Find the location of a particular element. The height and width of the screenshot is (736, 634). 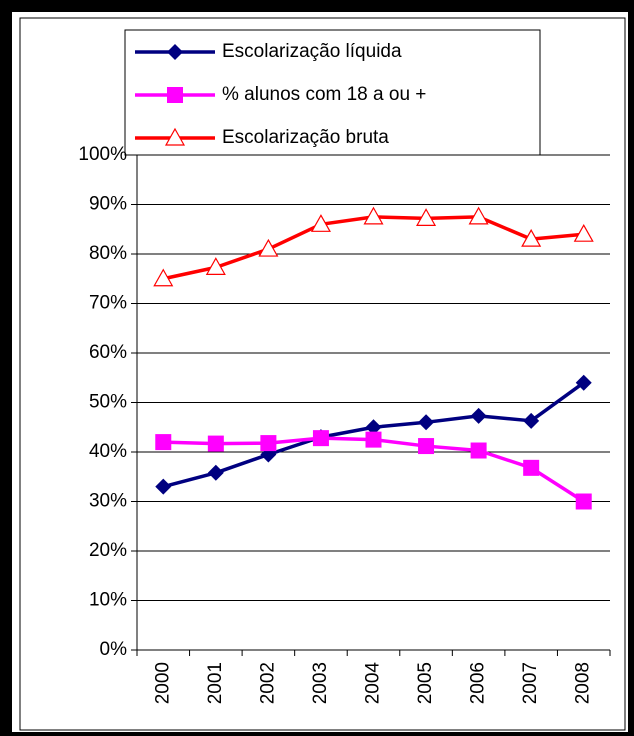

legend-box is located at coordinates (332, 92).